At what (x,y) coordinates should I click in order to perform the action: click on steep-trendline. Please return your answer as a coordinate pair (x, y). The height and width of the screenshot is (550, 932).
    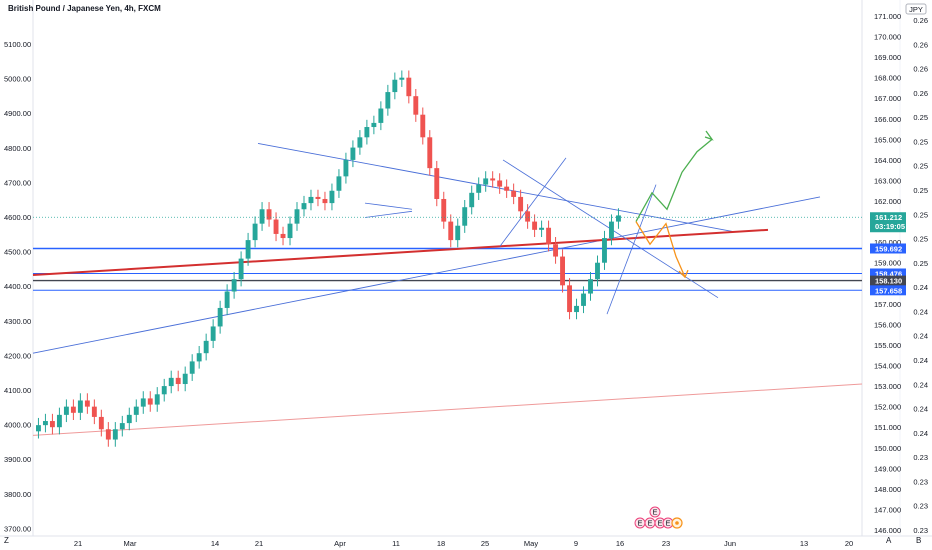
    Looking at the image, I should click on (533, 202).